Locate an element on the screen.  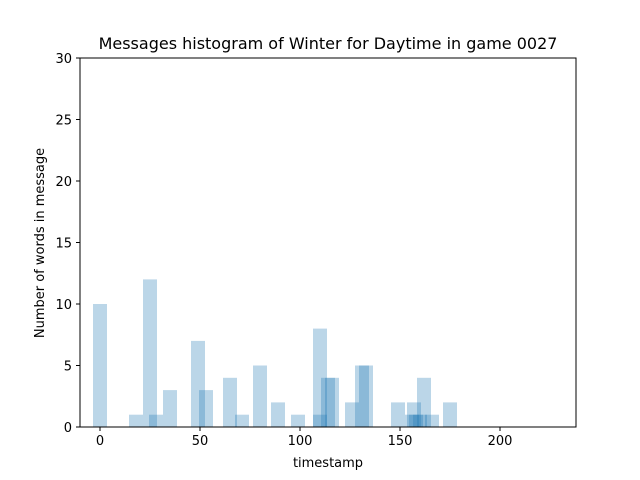
y-axis: 0 5 10 15 20 25 30 is located at coordinates (67, 244).